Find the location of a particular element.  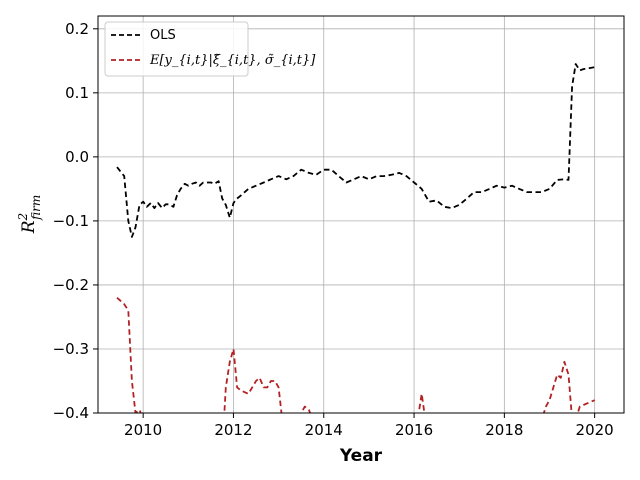

y-tick-label: 0.2 is located at coordinates (77, 29).